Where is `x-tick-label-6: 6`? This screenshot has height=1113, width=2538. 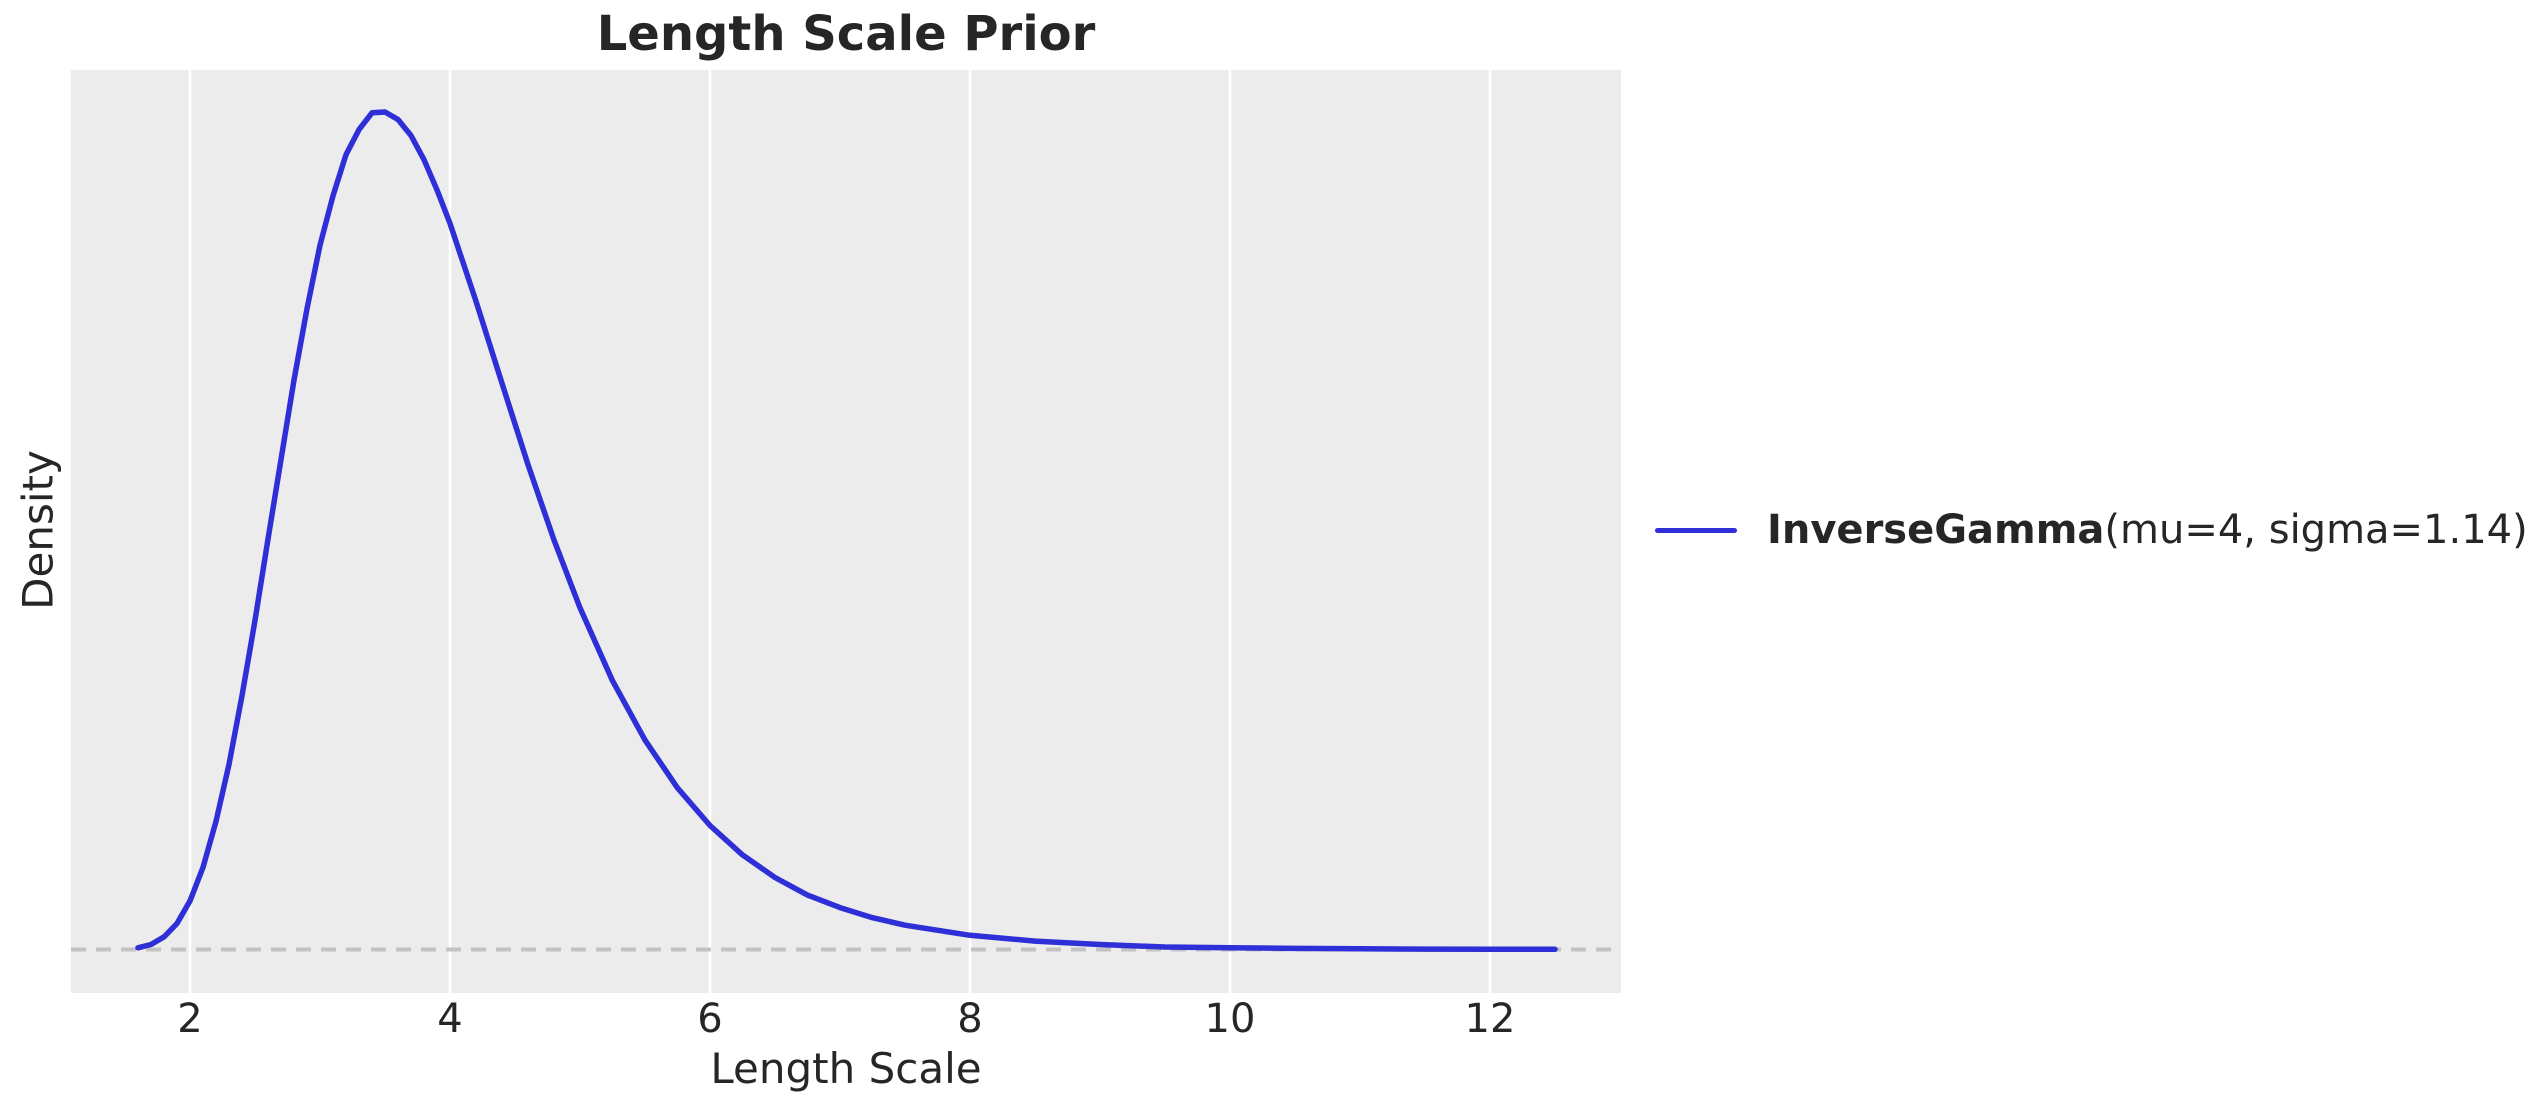 x-tick-label-6: 6 is located at coordinates (710, 1019).